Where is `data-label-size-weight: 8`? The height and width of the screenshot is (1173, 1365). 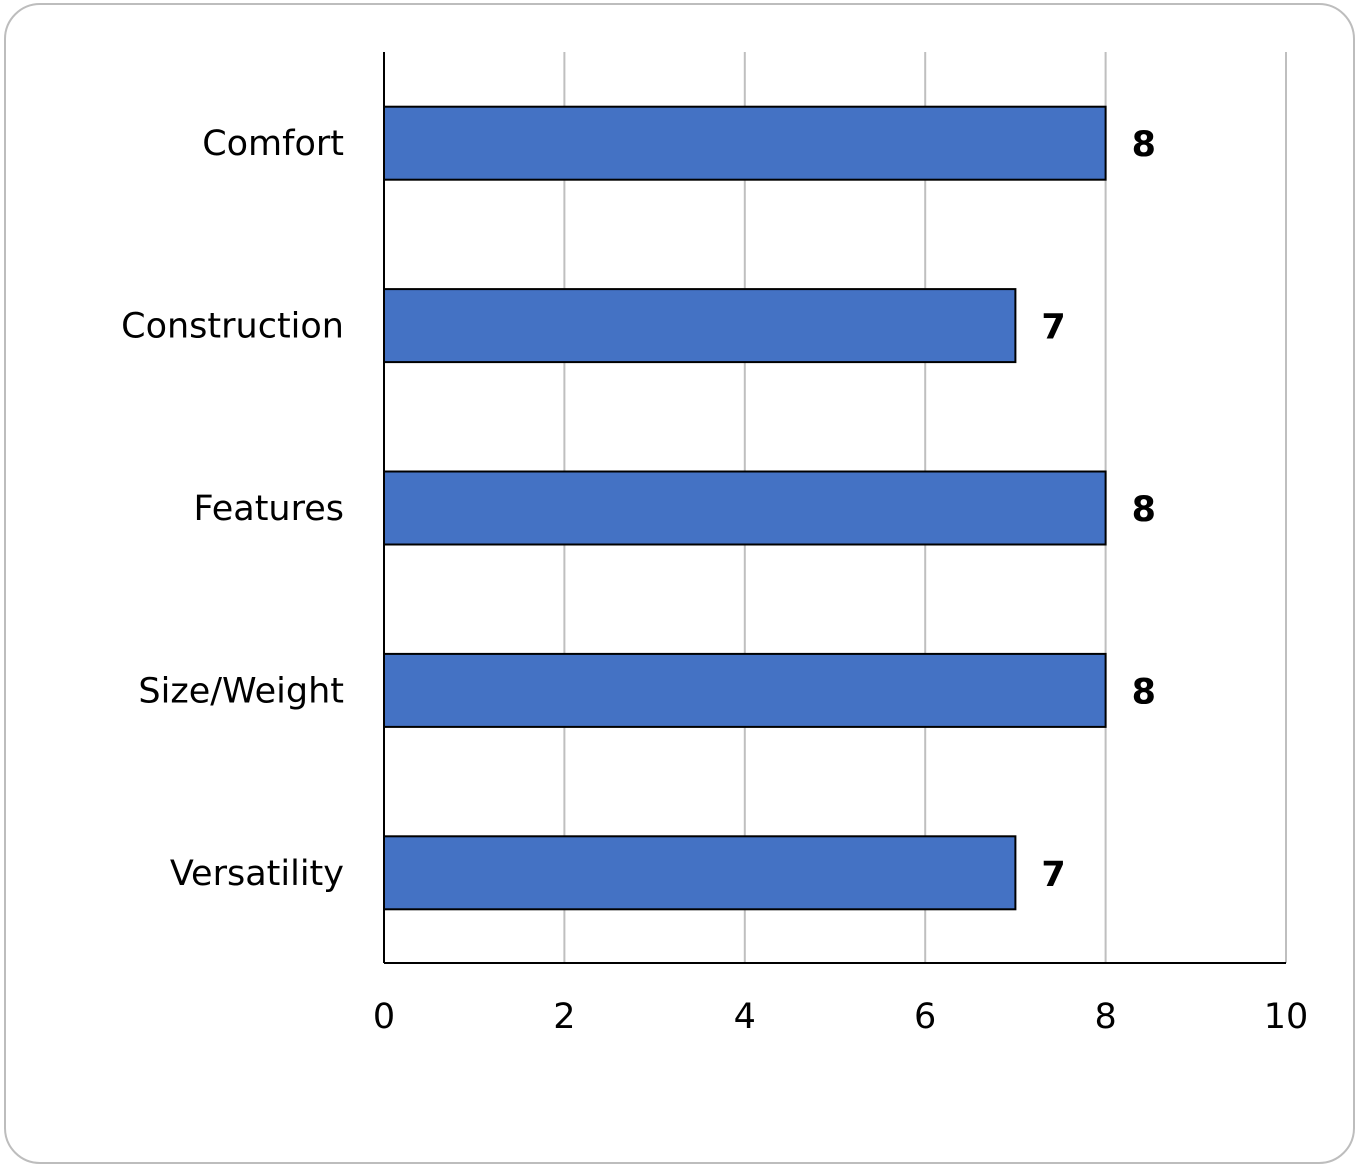
data-label-size-weight: 8 is located at coordinates (1144, 692).